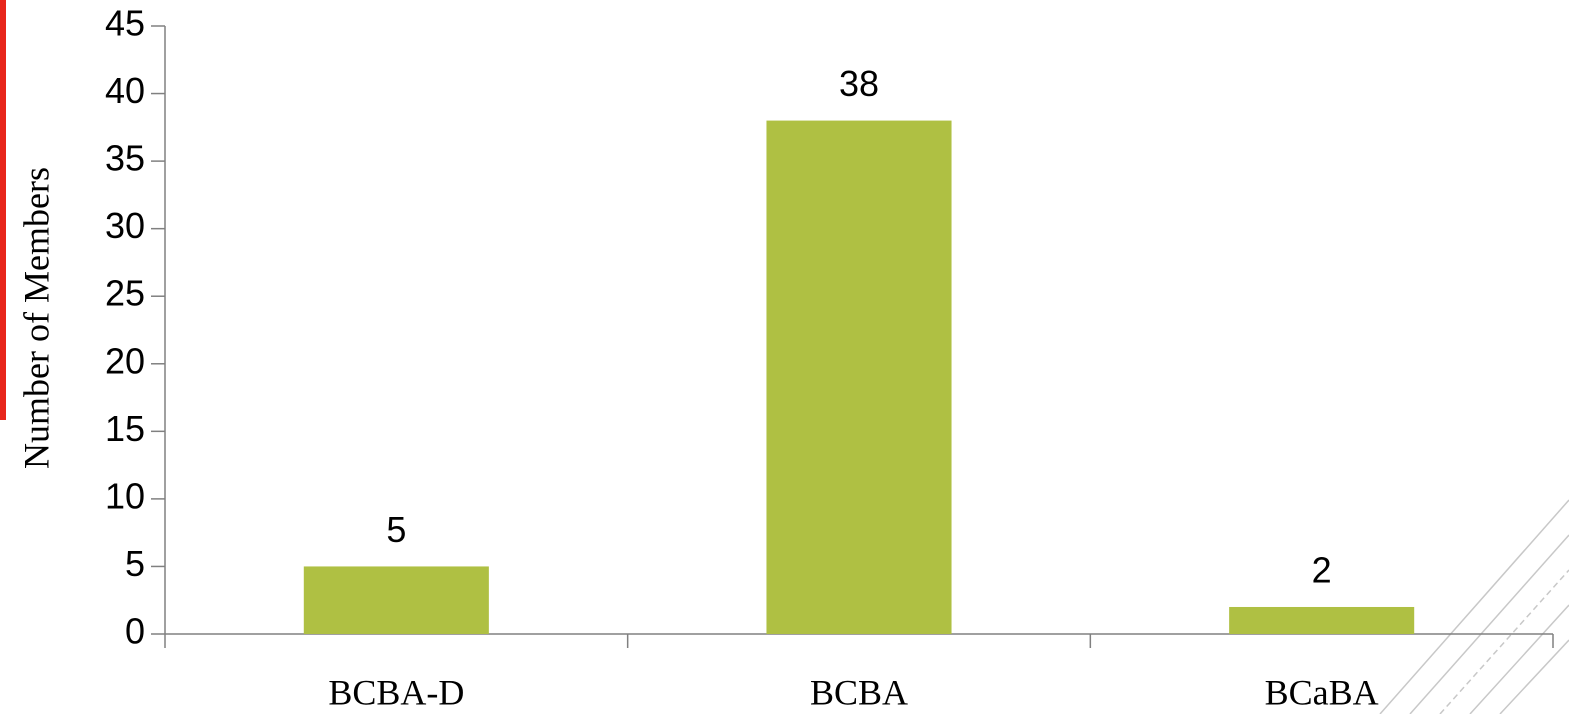 This screenshot has height=714, width=1569. I want to click on data-label: 2, so click(1322, 569).